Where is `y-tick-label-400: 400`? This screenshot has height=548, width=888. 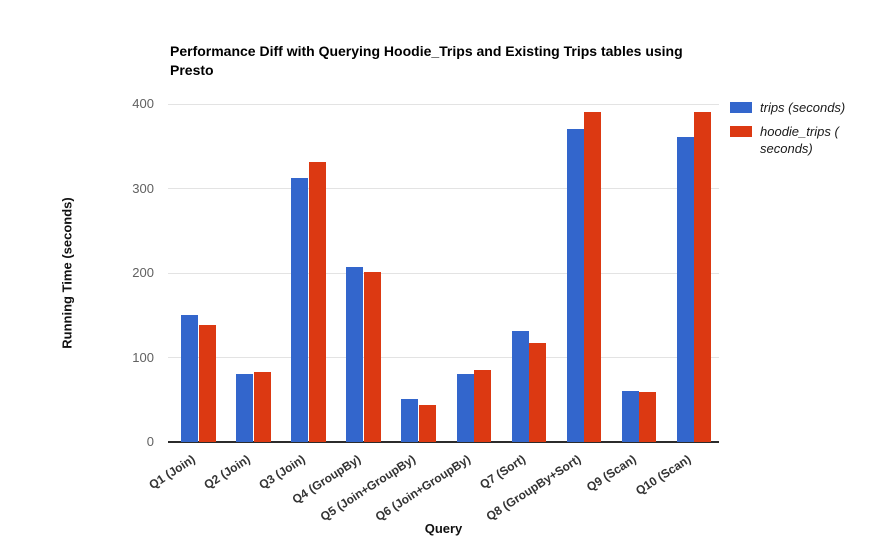
y-tick-label-400: 400 is located at coordinates (143, 103).